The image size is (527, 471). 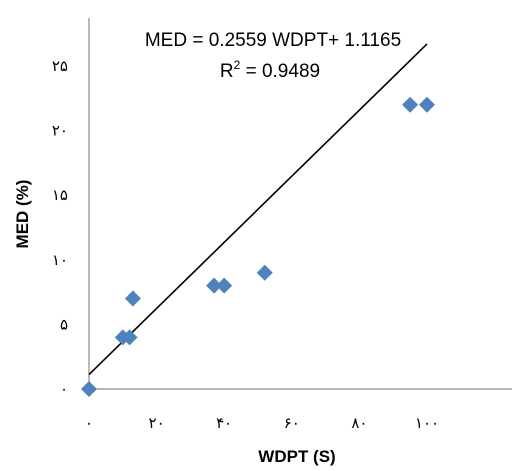 What do you see at coordinates (60, 131) in the screenshot?
I see `y-tick-label: ٢٠` at bounding box center [60, 131].